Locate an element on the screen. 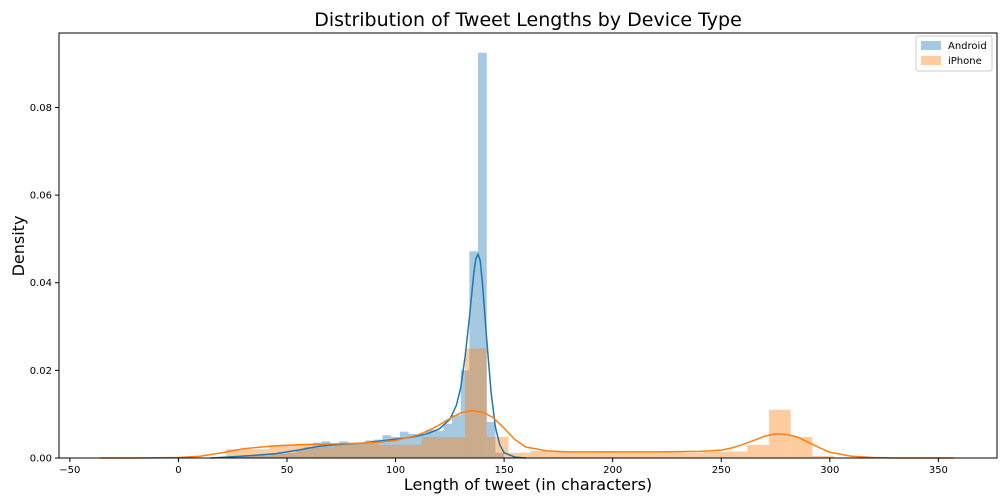 The width and height of the screenshot is (1008, 504). x-tick-label: 350 is located at coordinates (938, 470).